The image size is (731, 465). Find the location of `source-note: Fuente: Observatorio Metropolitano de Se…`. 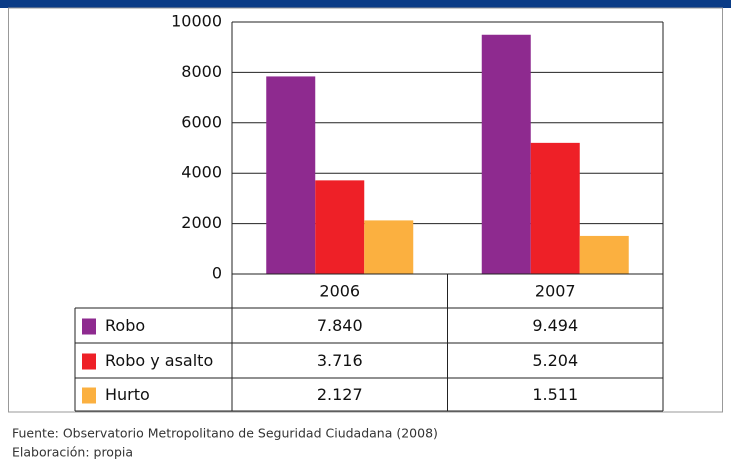

source-note: Fuente: Observatorio Metropolitano de Se… is located at coordinates (225, 433).